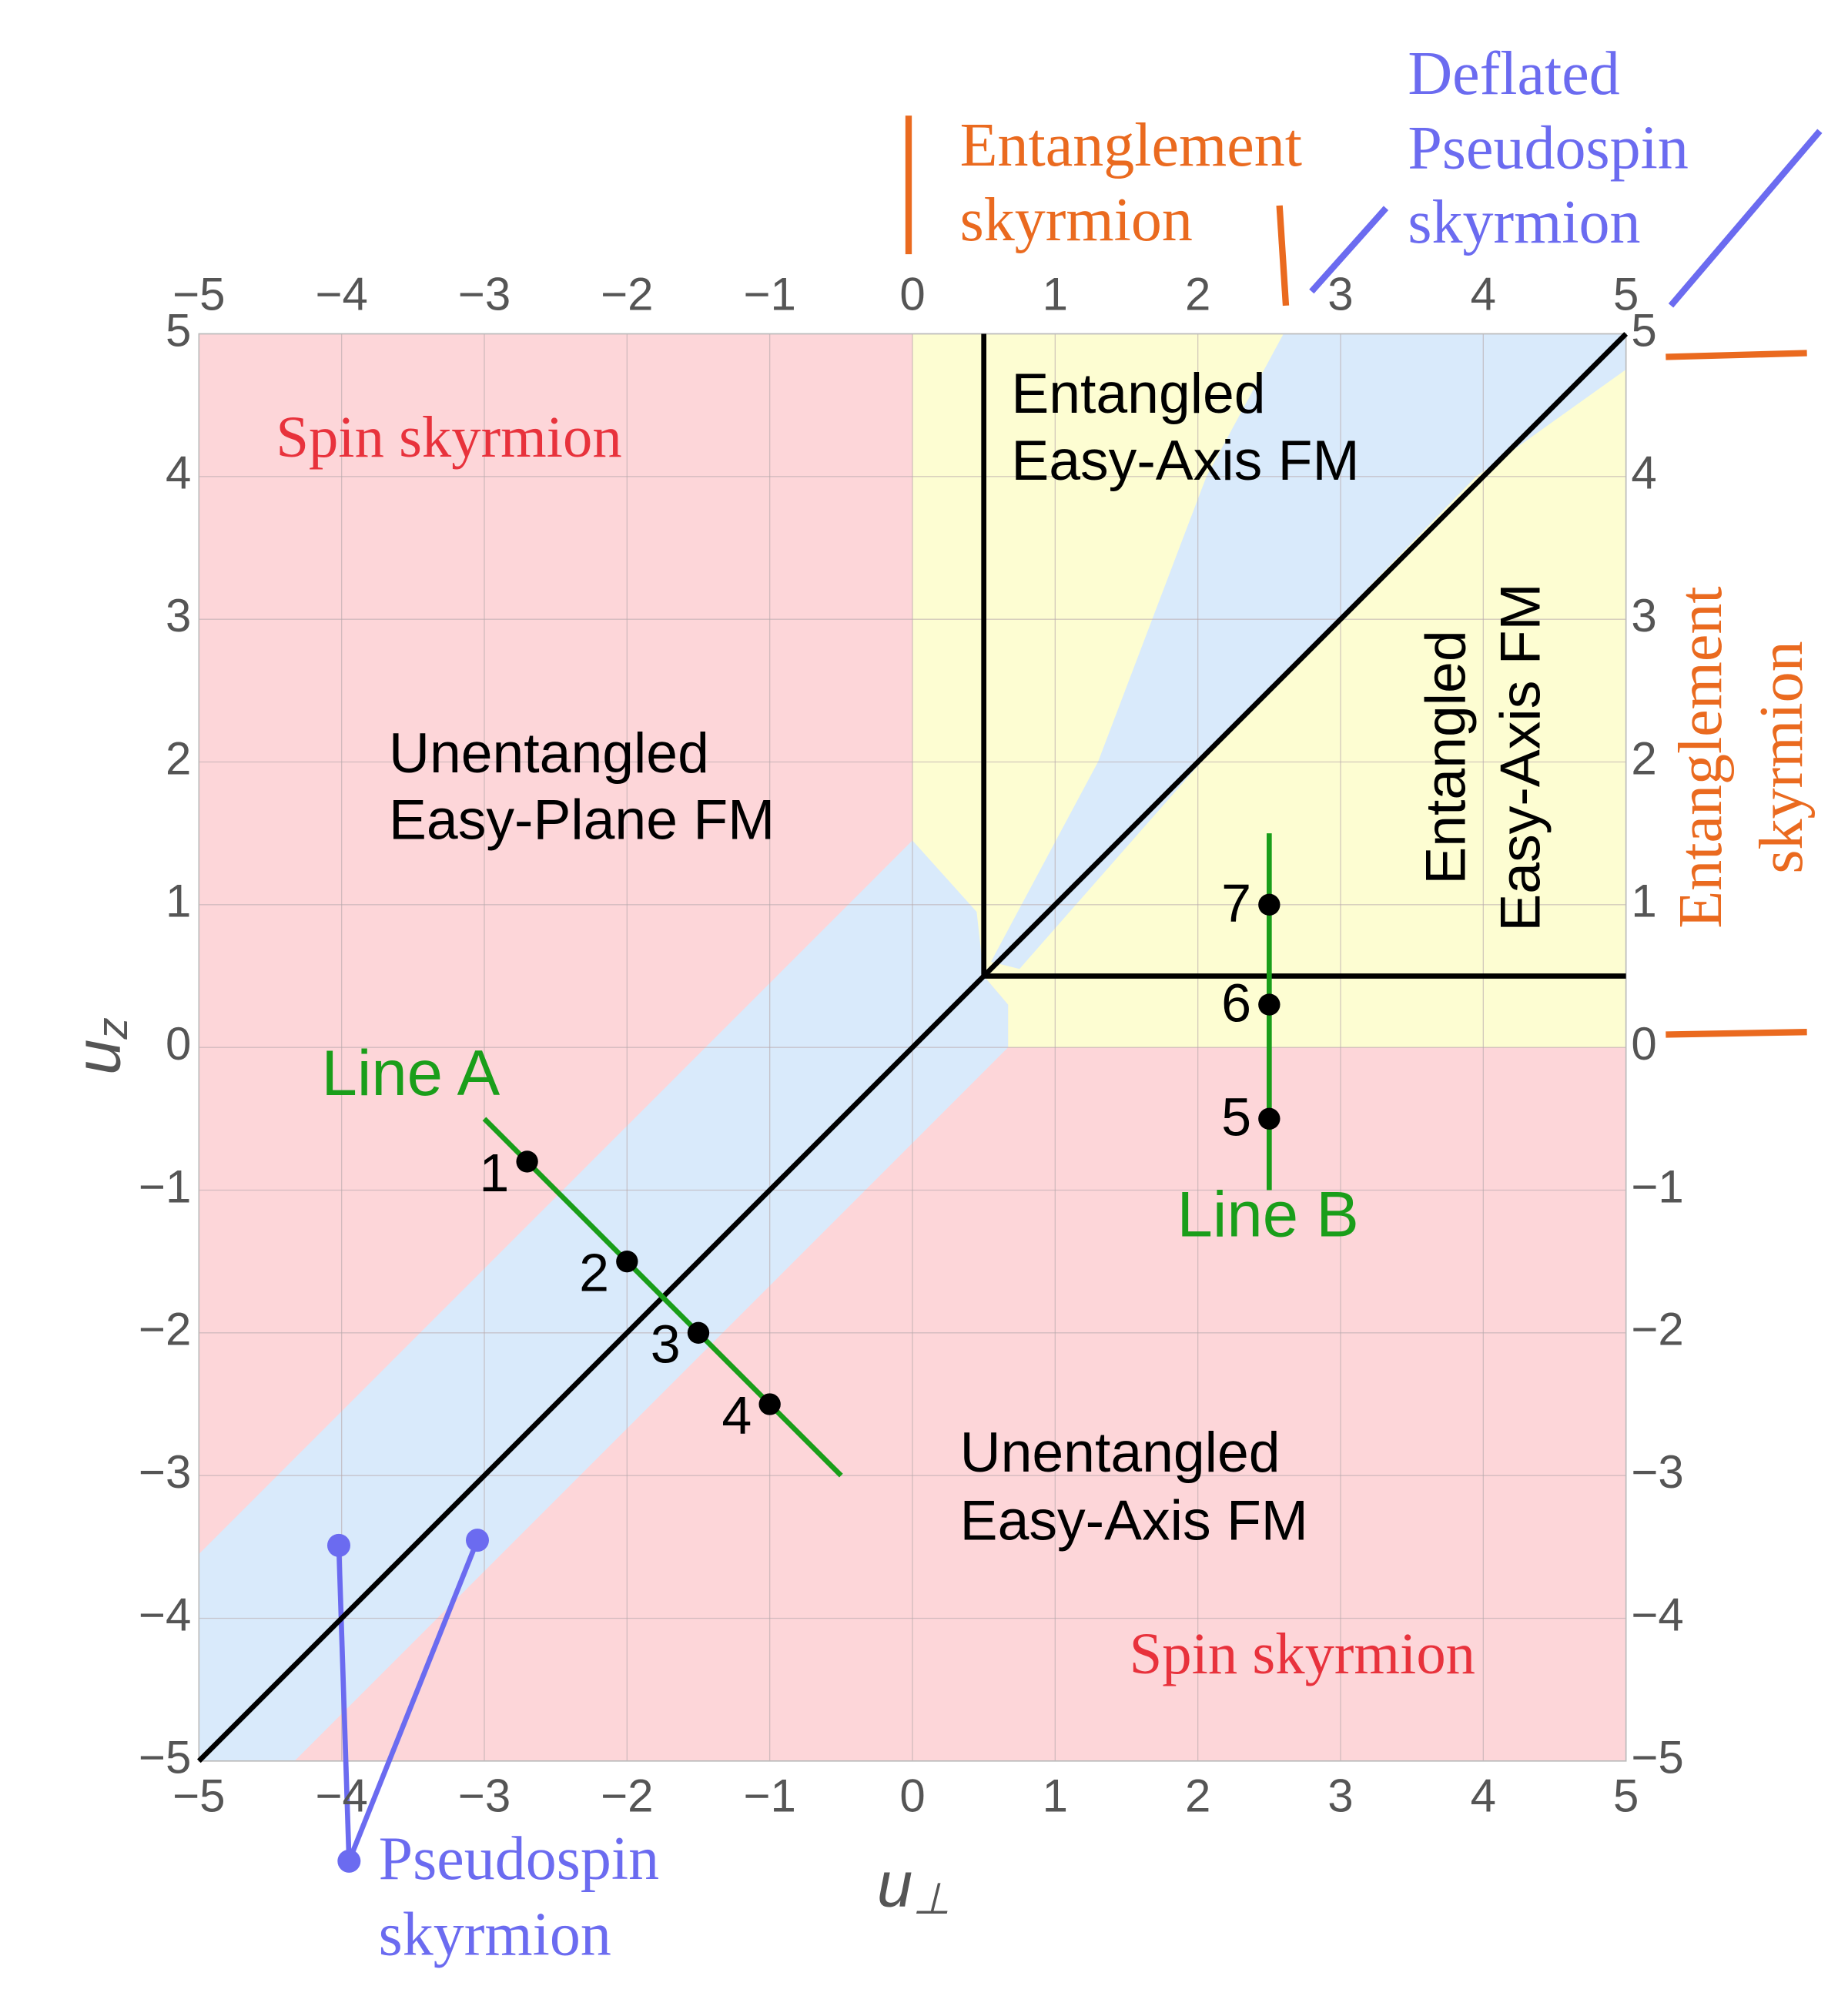 The image size is (1848, 1996). What do you see at coordinates (485, 1796) in the screenshot?
I see `x-tick-label: −3` at bounding box center [485, 1796].